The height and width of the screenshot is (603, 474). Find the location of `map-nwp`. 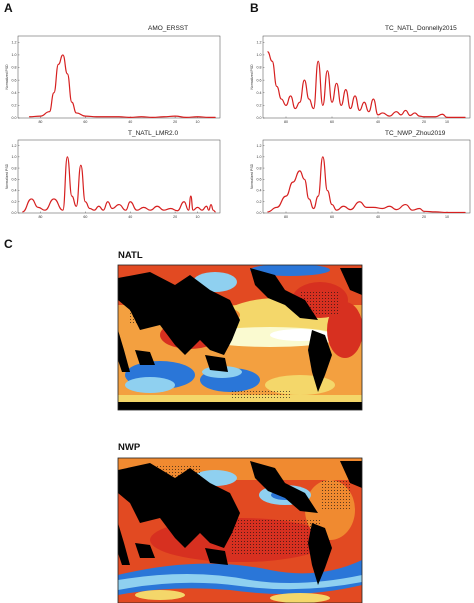

map-nwp is located at coordinates (240, 530).